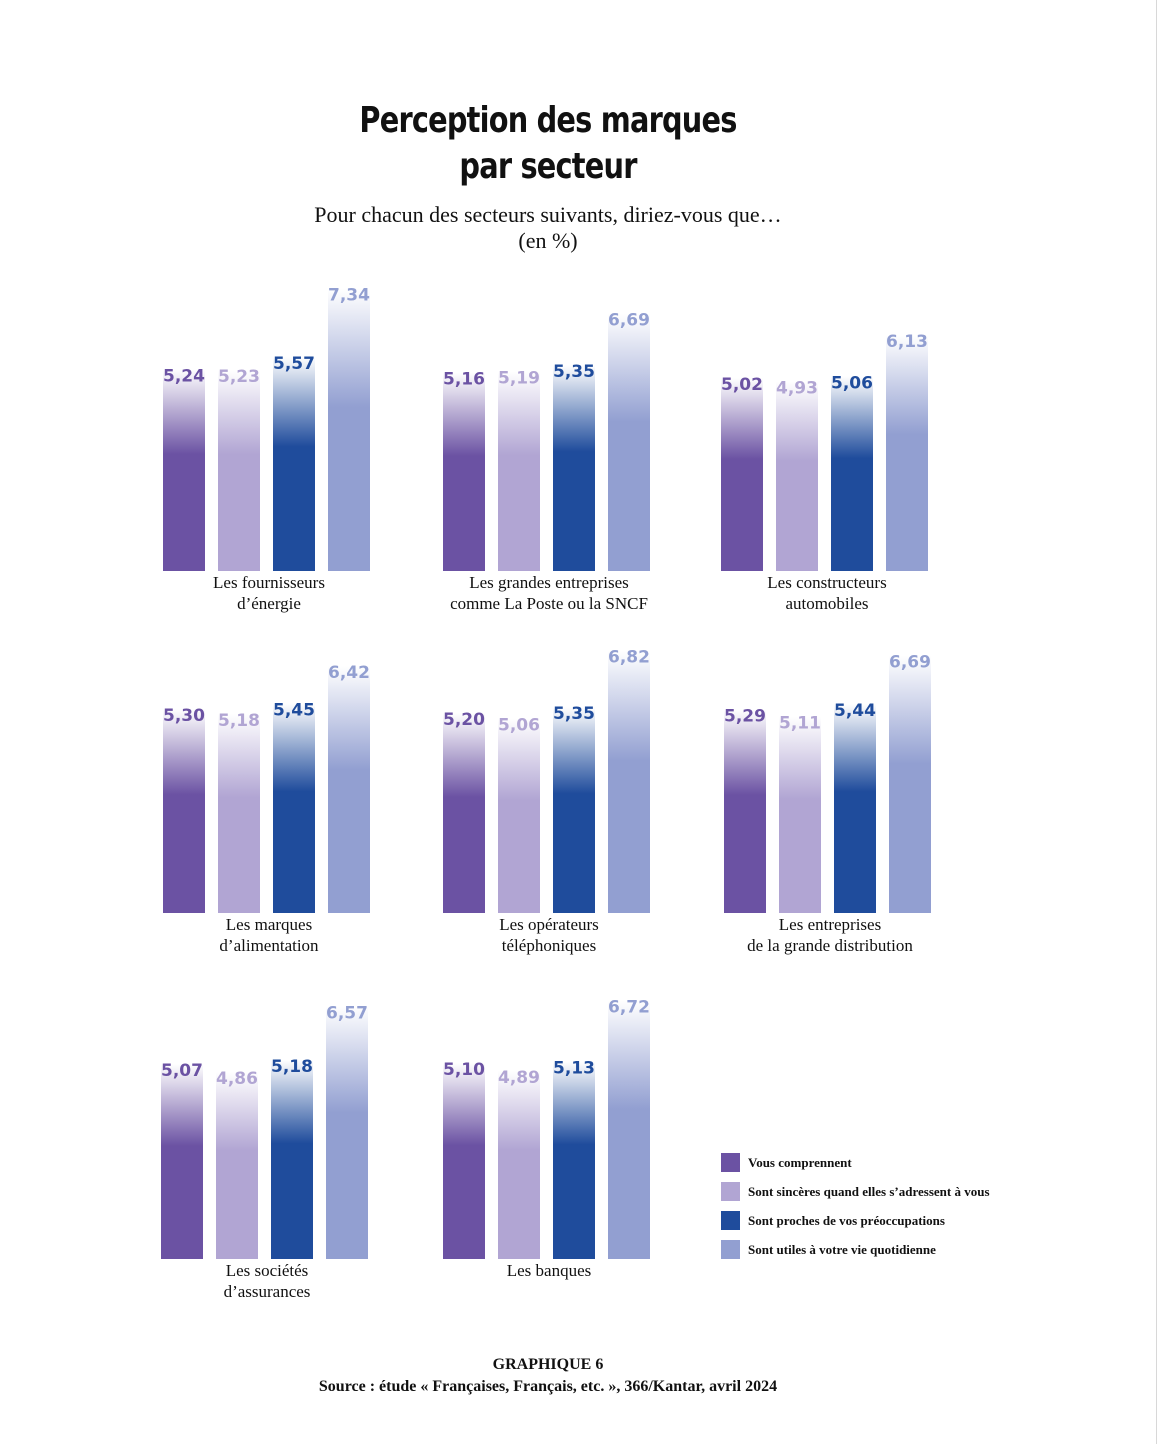  What do you see at coordinates (827, 783) in the screenshot?
I see `sector-bar-chart-svg: 5,29 5,11 5,44 6,69` at bounding box center [827, 783].